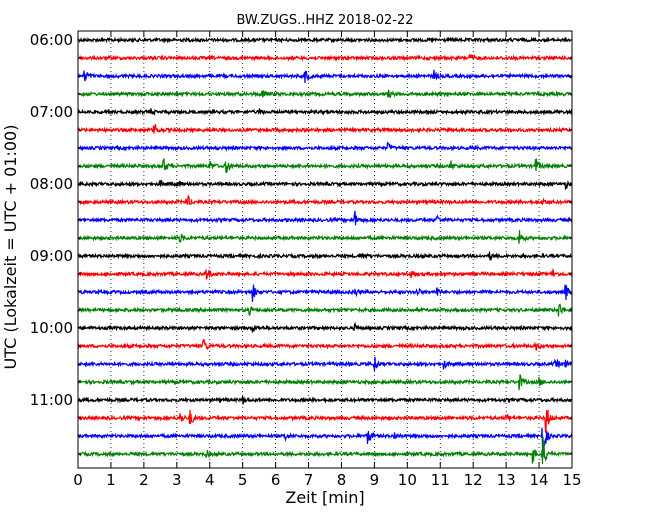 The image size is (650, 520). What do you see at coordinates (440, 480) in the screenshot?
I see `x-tick-label: 11` at bounding box center [440, 480].